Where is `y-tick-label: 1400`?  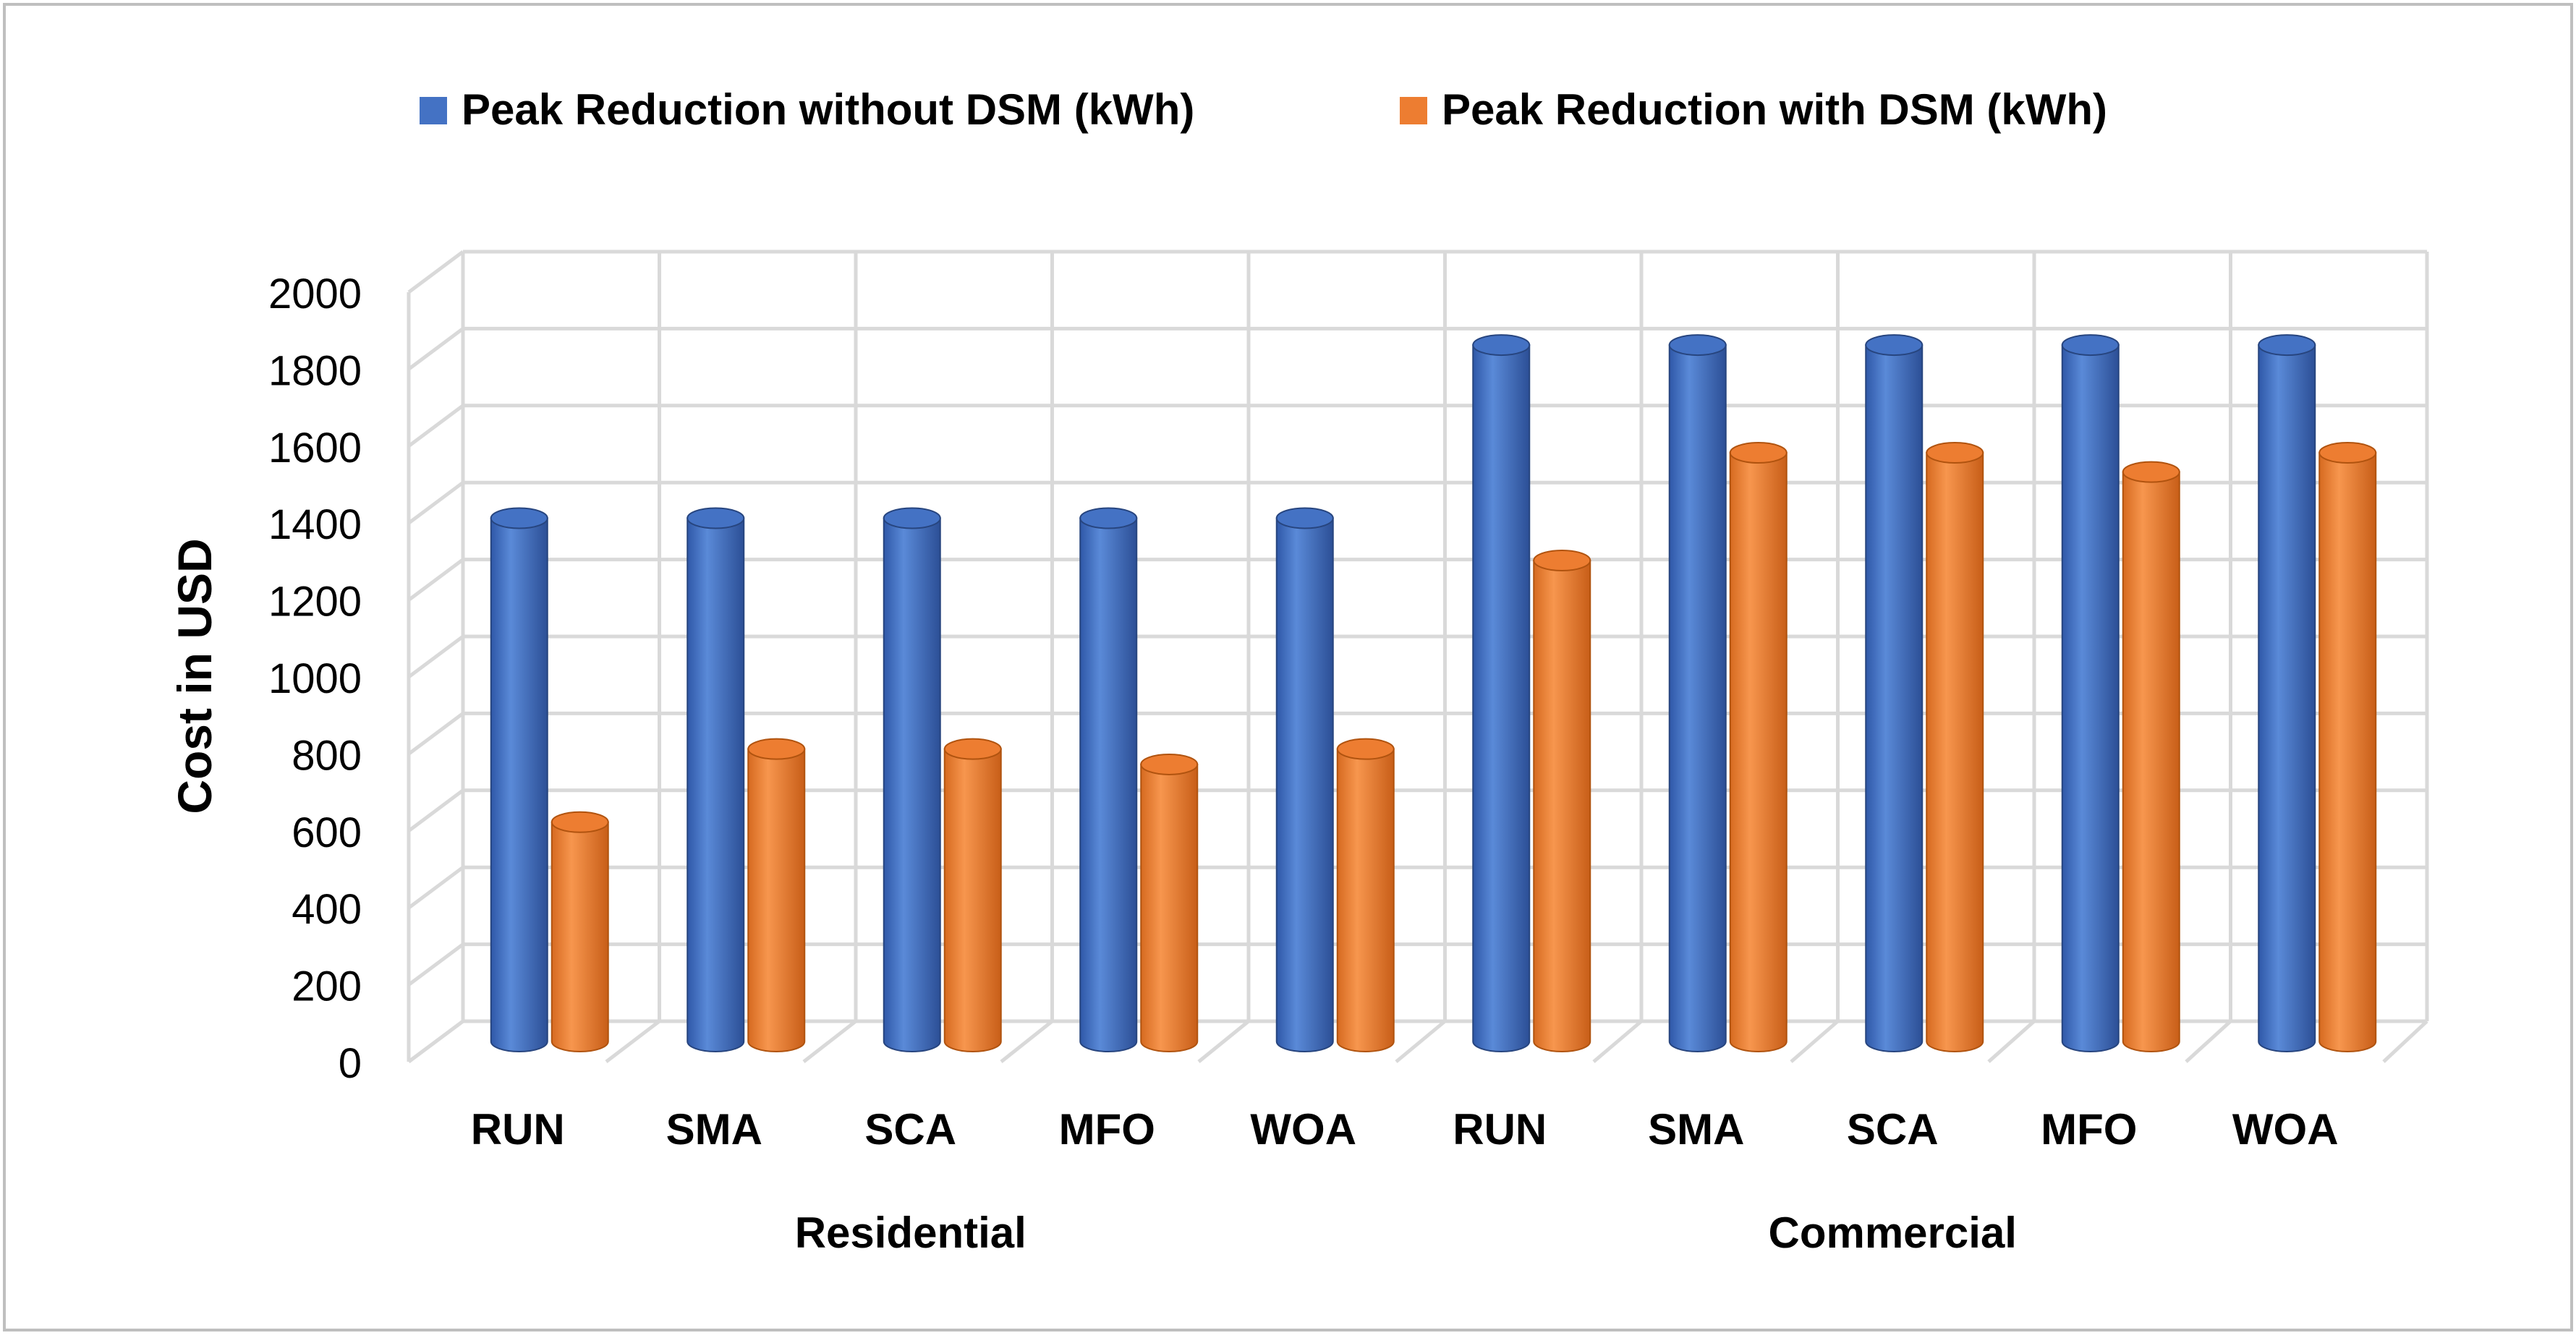 y-tick-label: 1400 is located at coordinates (315, 525).